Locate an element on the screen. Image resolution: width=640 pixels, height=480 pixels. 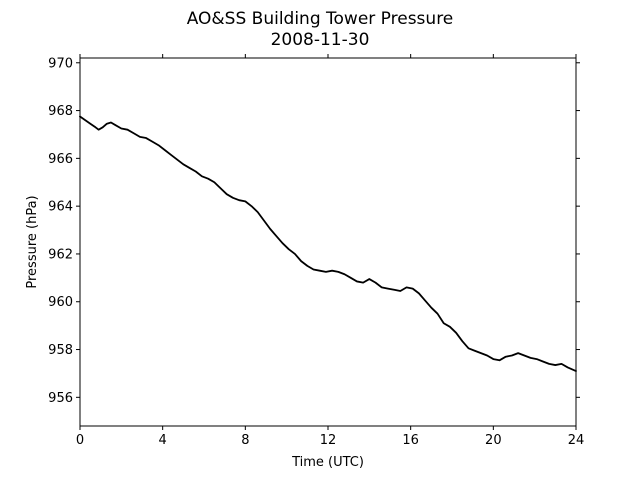
y-tick-label: 960 is located at coordinates (60, 302).